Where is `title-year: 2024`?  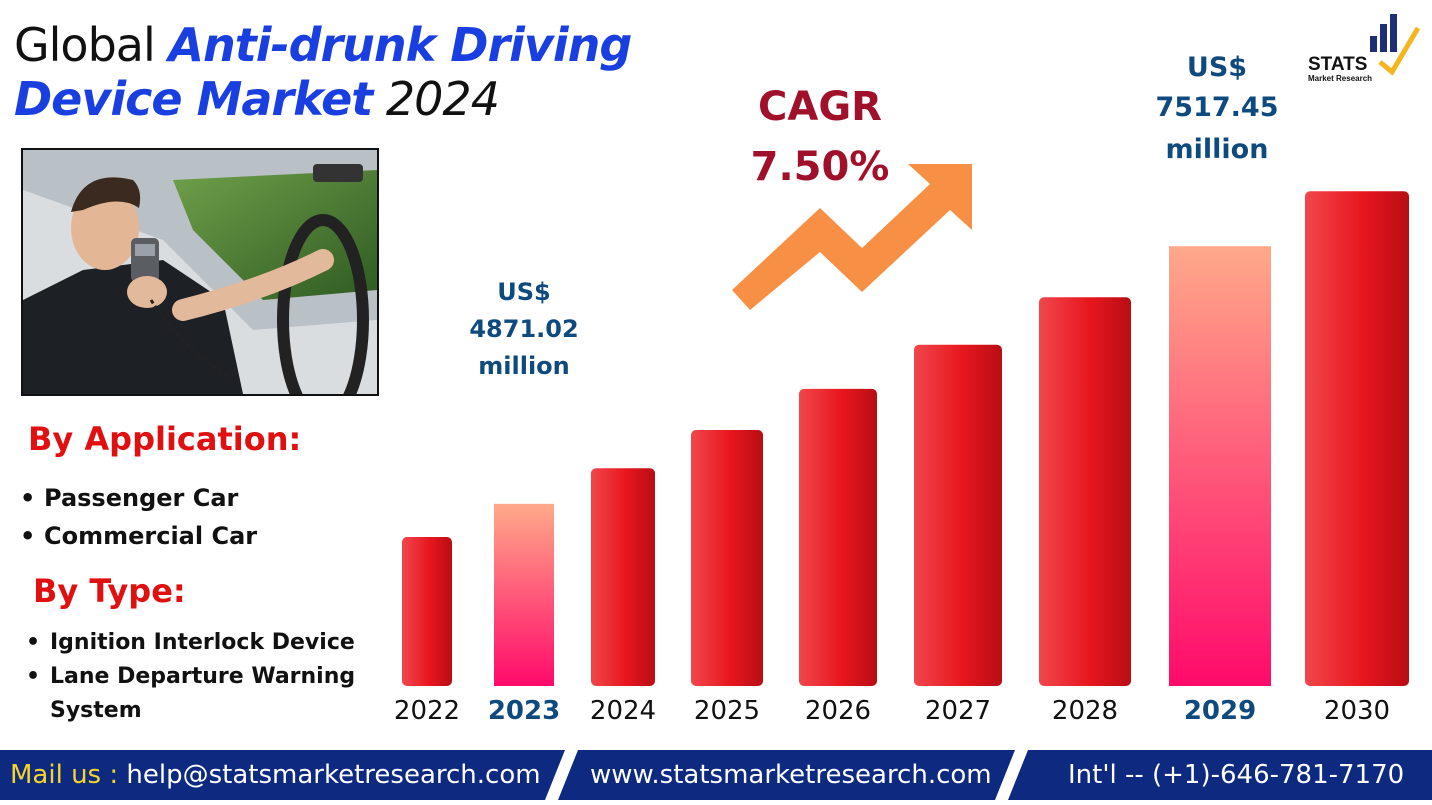 title-year: 2024 is located at coordinates (442, 99).